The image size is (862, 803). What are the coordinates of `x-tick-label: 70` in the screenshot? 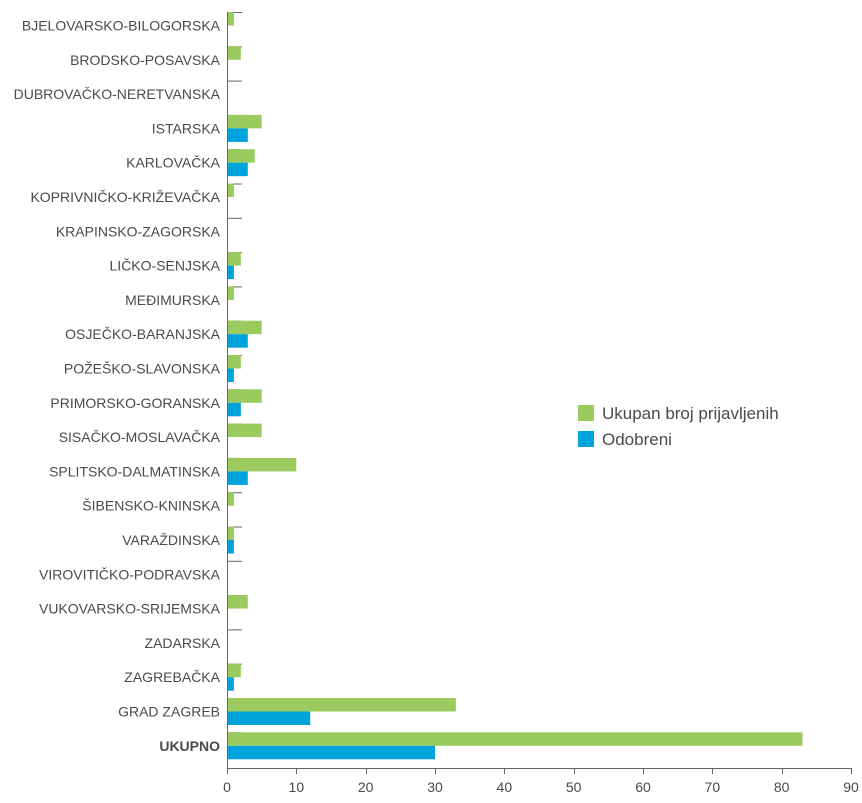 It's located at (713, 787).